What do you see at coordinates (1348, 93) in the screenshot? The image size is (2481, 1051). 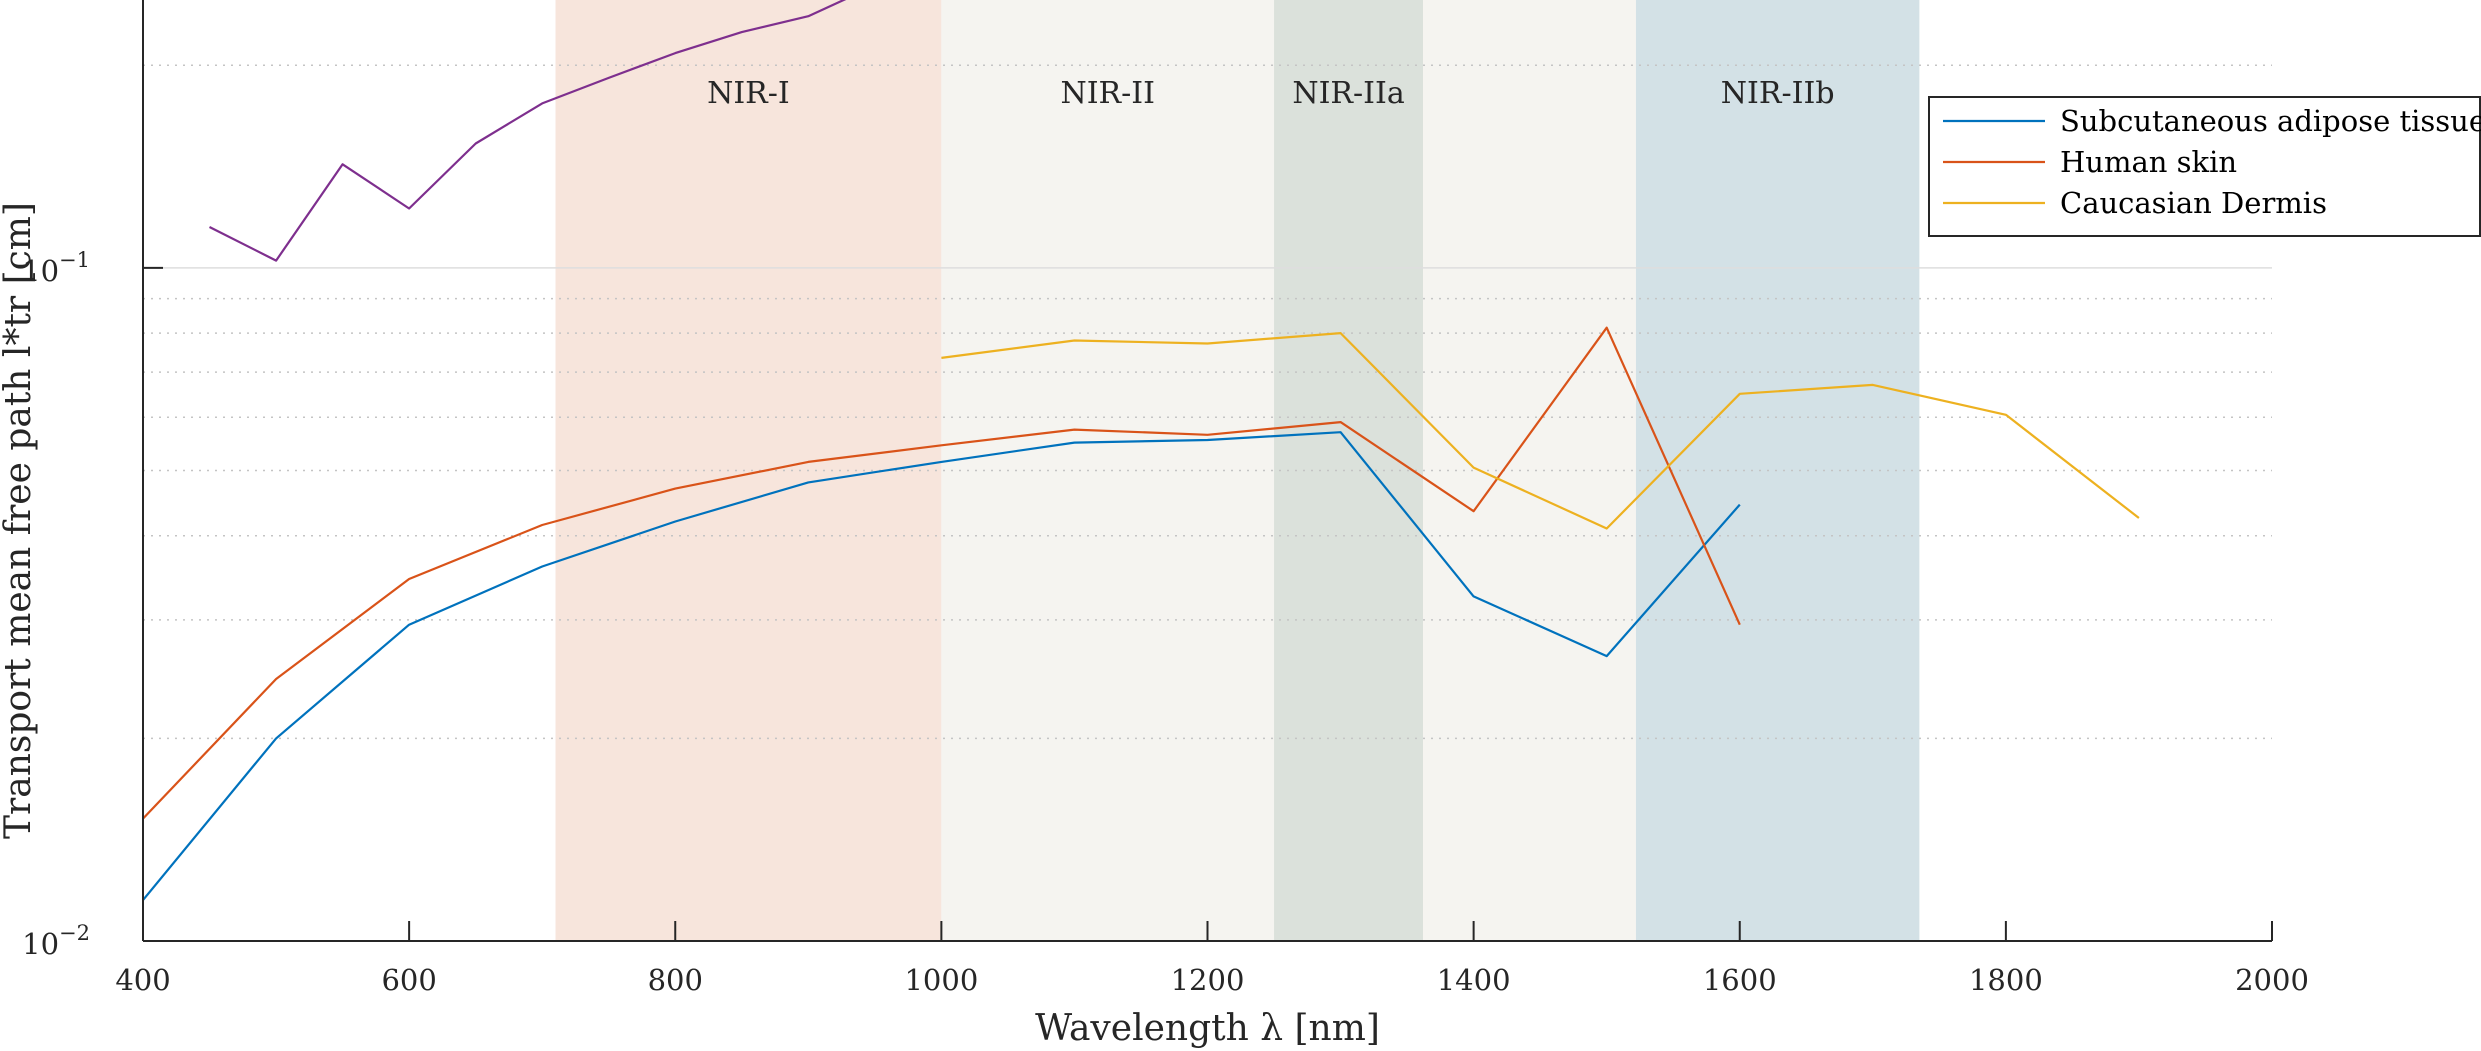 I see `band-label: NIR-IIa` at bounding box center [1348, 93].